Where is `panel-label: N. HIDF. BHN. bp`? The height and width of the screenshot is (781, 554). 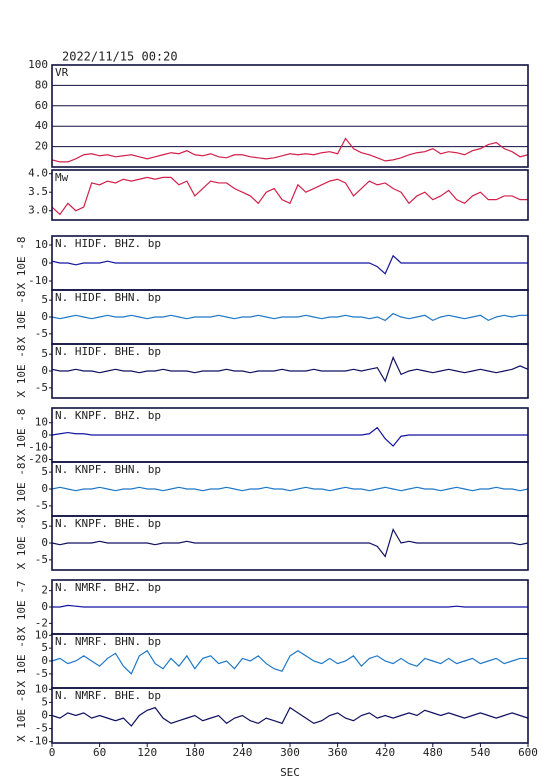
panel-label: N. HIDF. BHN. bp is located at coordinates (108, 297).